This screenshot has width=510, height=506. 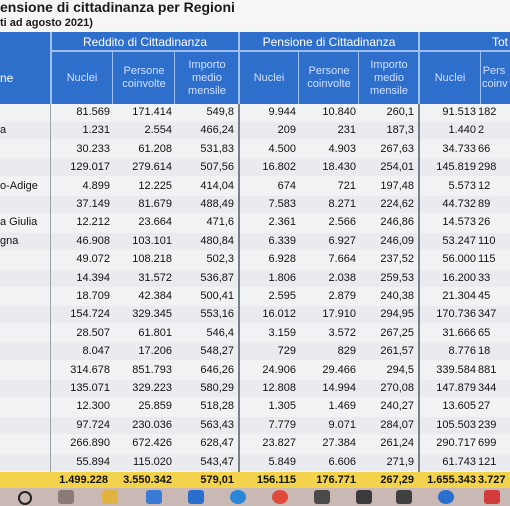 I want to click on table-cell: 8.271, so click(x=342, y=204).